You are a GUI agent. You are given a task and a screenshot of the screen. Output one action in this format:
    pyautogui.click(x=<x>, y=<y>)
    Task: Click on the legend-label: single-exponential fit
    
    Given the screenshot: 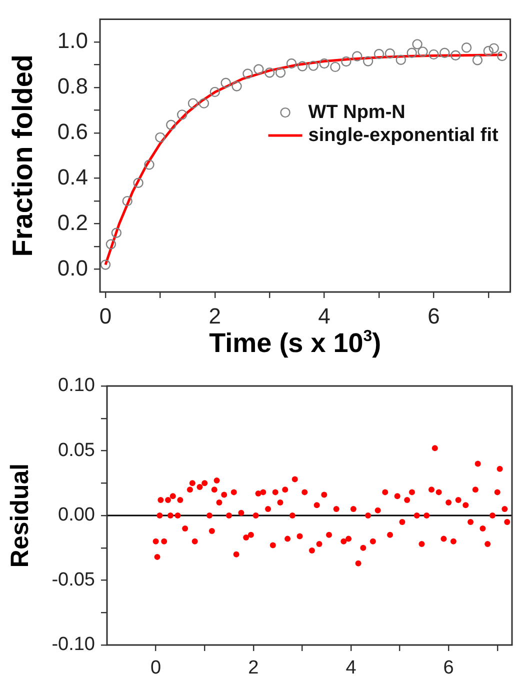 What is the action you would take?
    pyautogui.click(x=403, y=135)
    